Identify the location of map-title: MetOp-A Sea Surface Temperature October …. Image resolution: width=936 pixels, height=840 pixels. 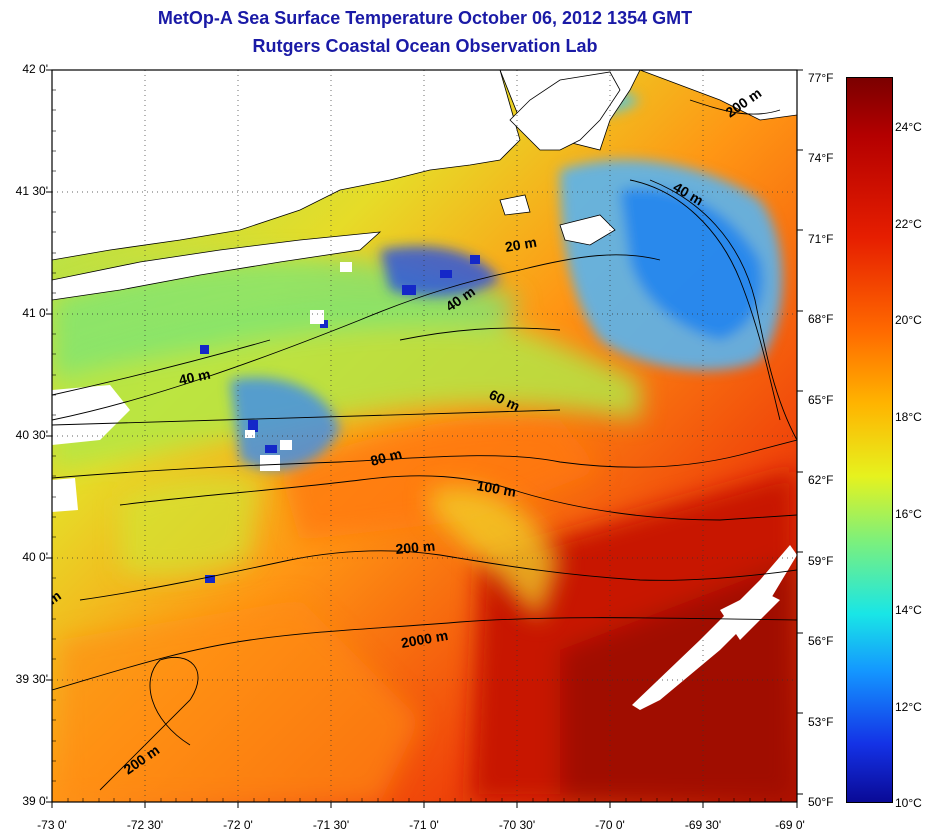
(425, 18).